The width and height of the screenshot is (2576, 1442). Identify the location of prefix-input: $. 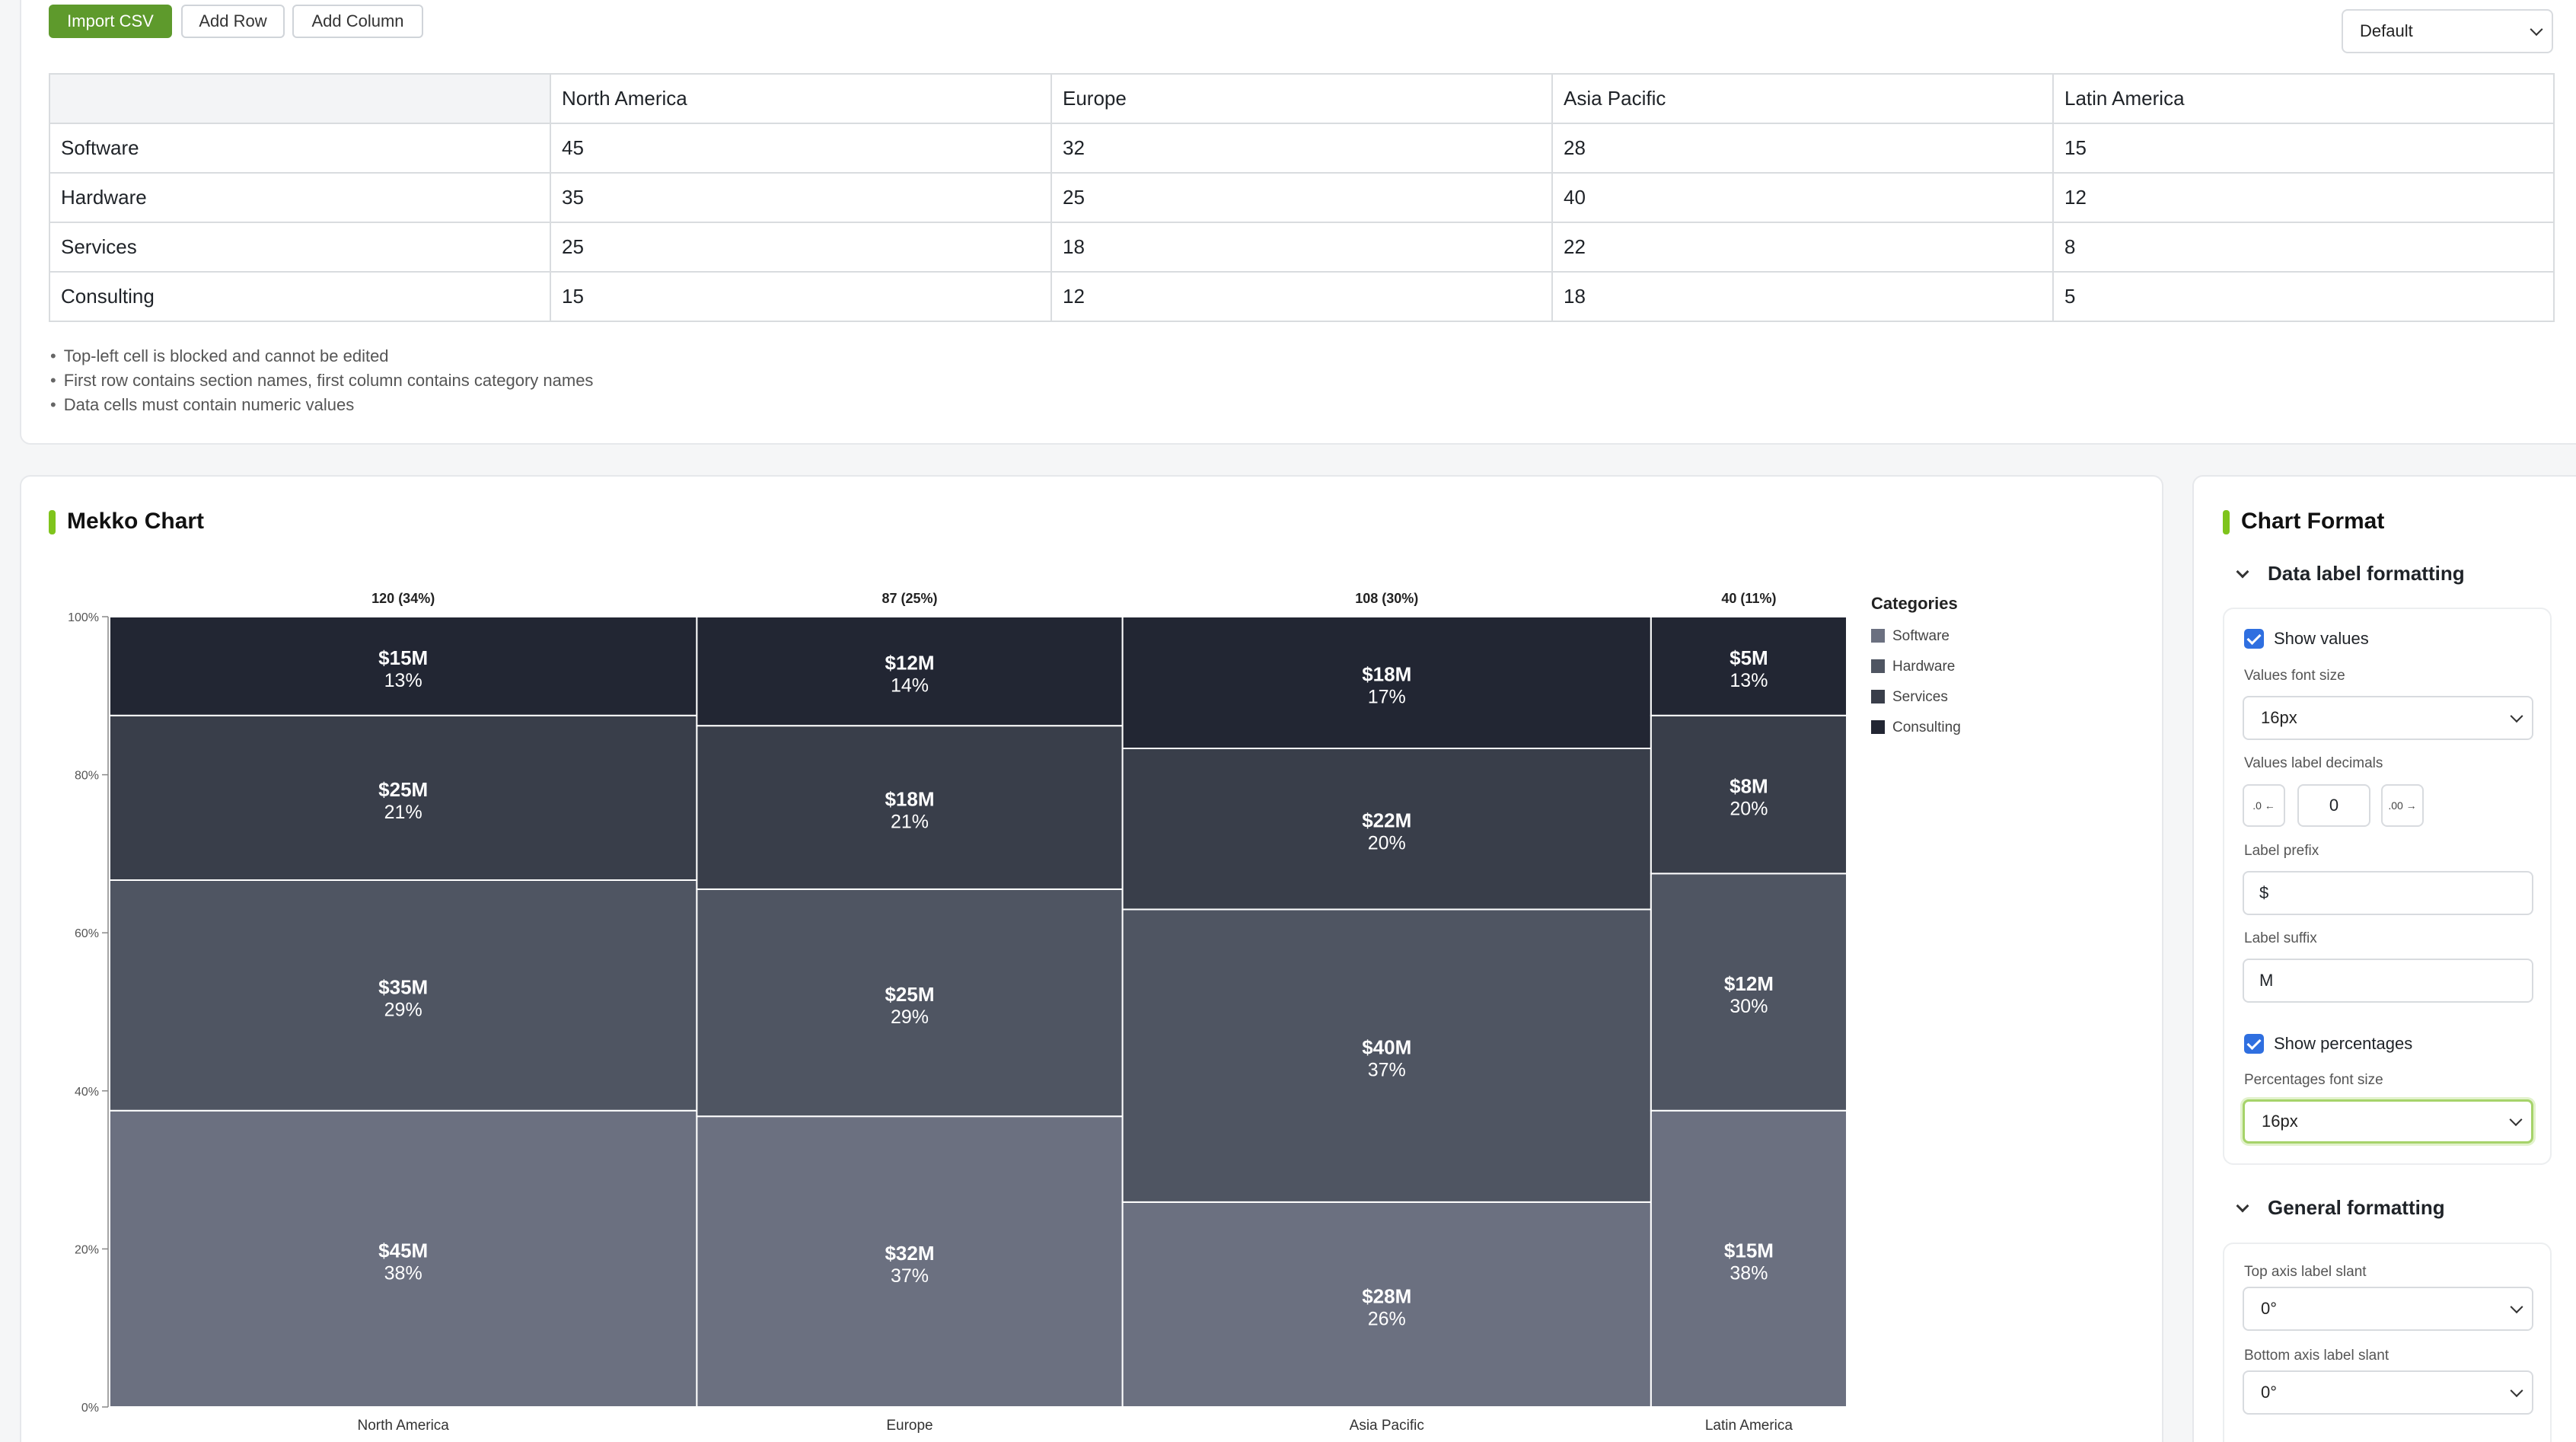
(2388, 893).